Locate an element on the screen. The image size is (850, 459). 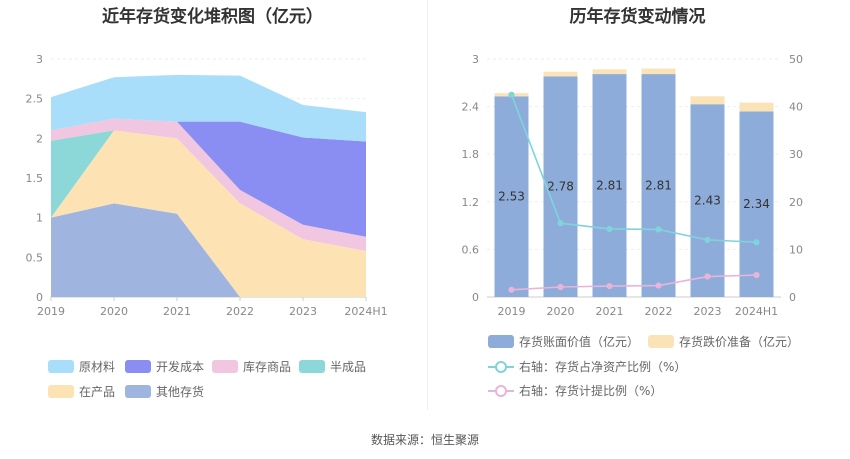
legend-label: 半成品 is located at coordinates (348, 367).